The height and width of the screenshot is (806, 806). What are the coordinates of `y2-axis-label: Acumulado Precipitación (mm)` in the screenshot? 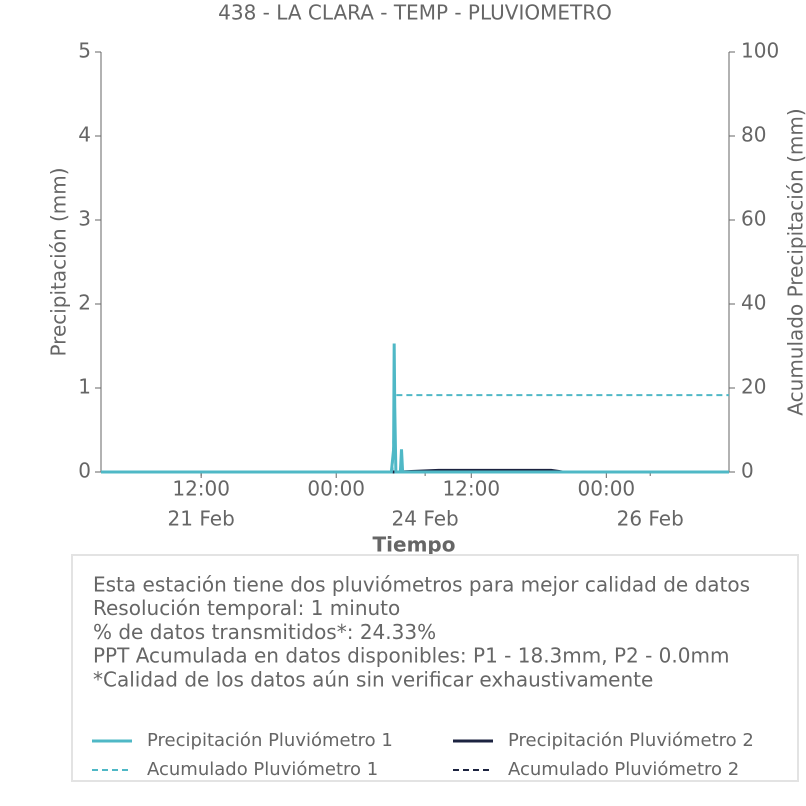 It's located at (795, 261).